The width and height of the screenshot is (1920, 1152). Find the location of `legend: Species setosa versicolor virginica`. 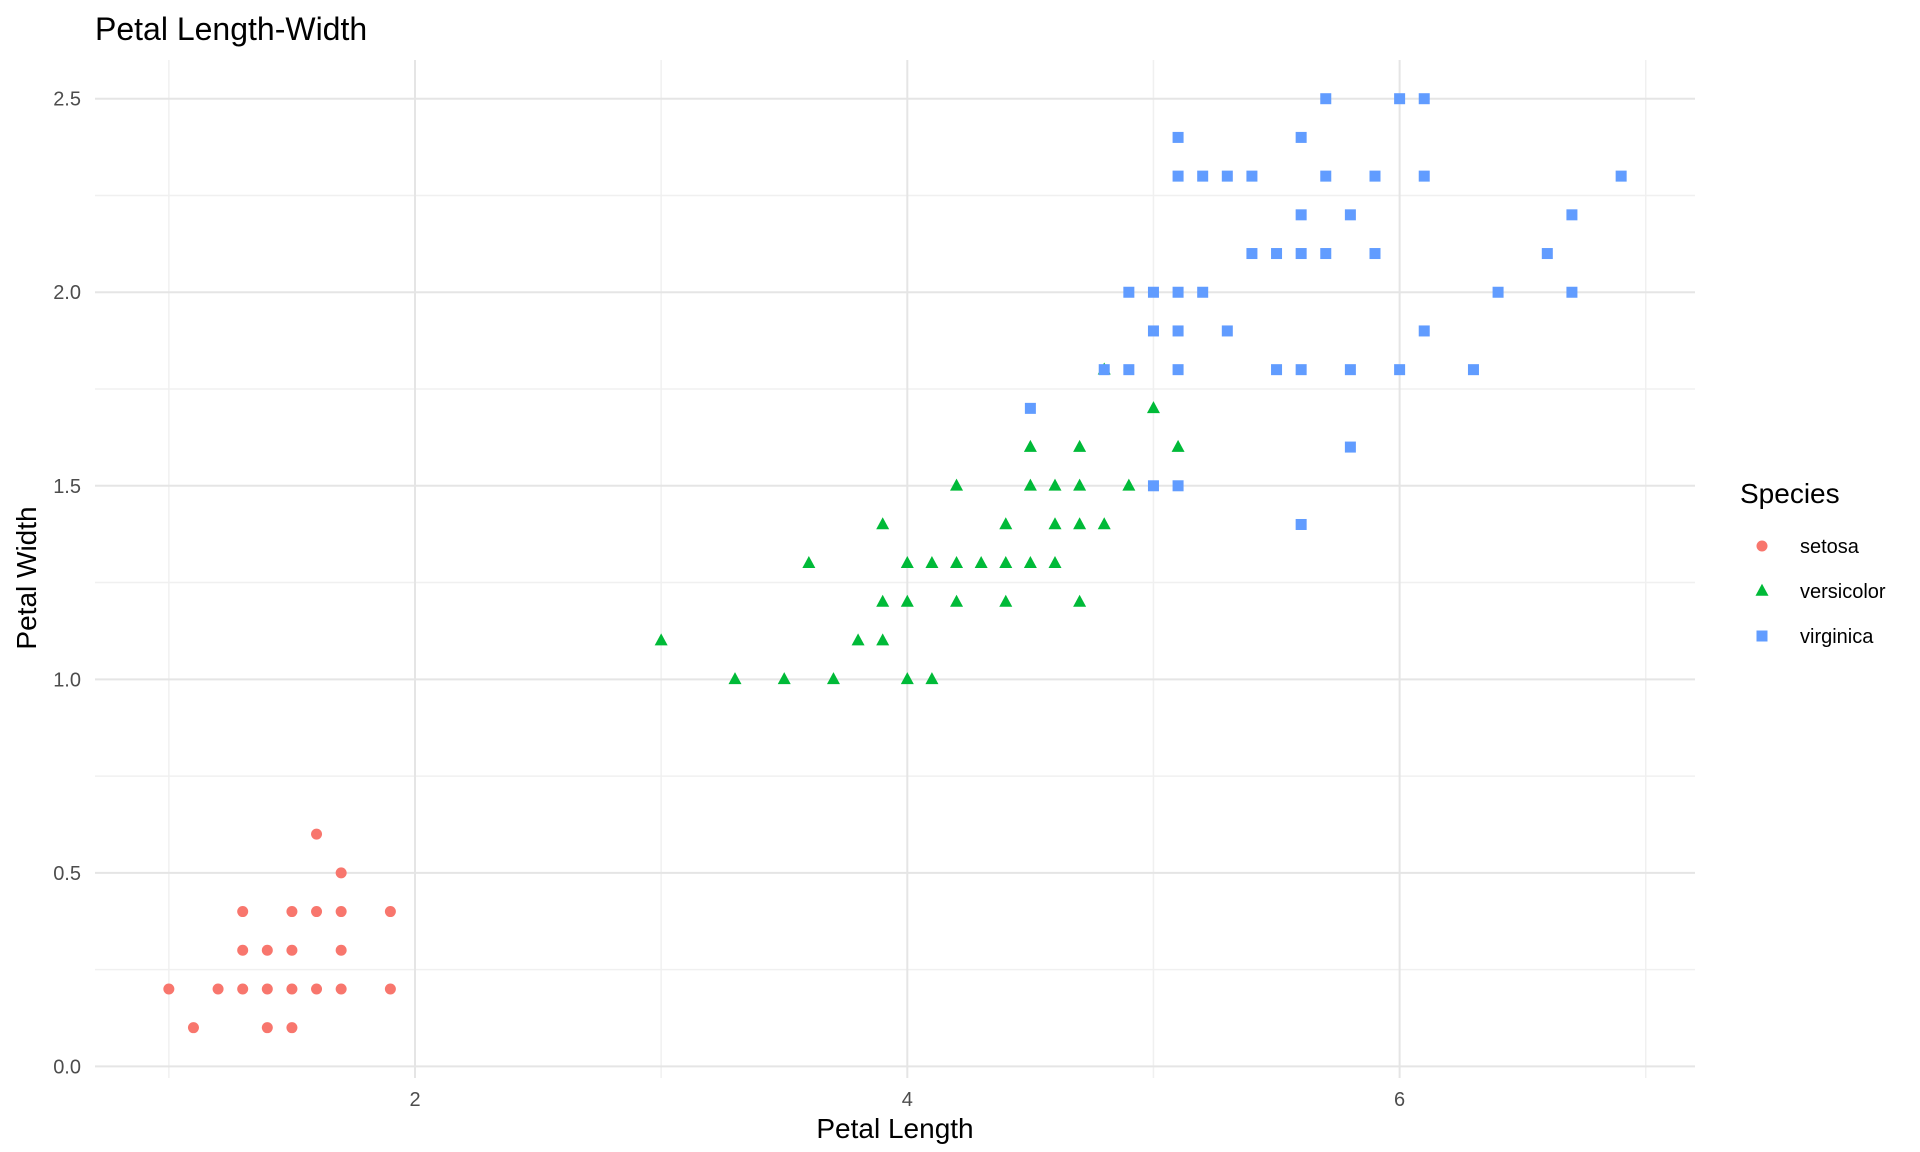

legend: Species setosa versicolor virginica is located at coordinates (1813, 563).